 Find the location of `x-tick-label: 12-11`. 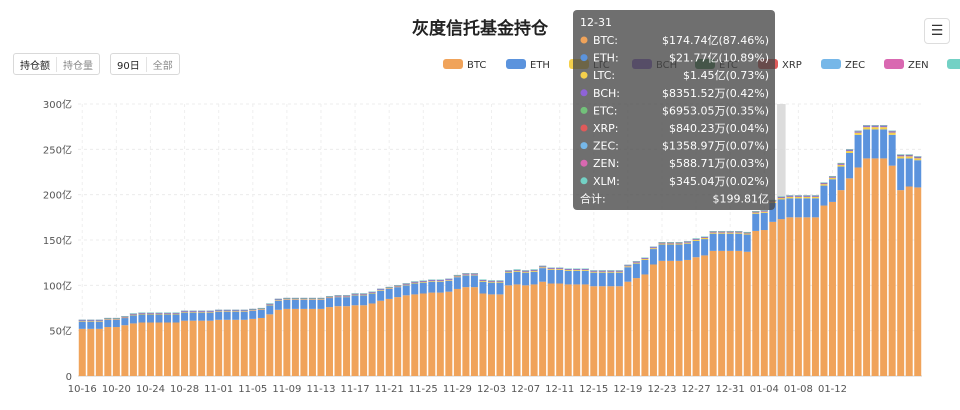

x-tick-label: 12-11 is located at coordinates (559, 389).